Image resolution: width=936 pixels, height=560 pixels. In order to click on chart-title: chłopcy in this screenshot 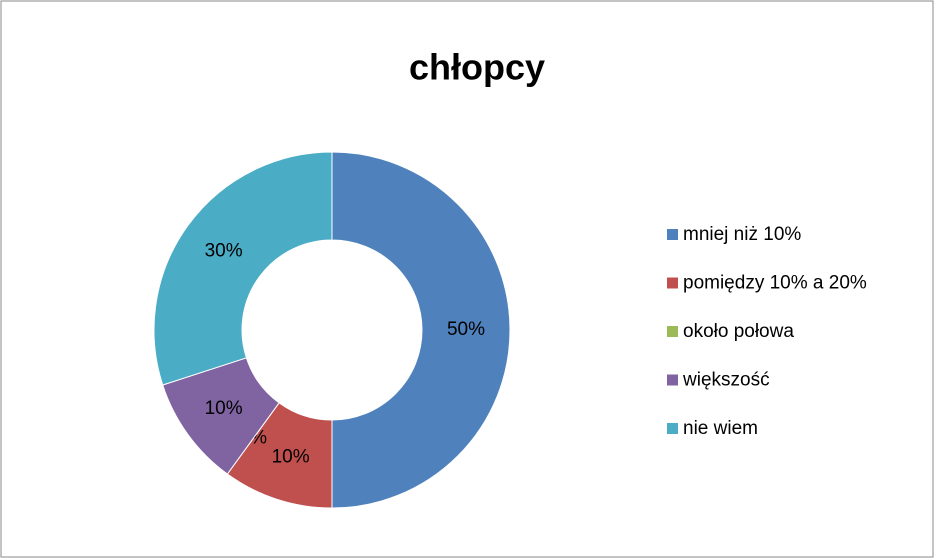, I will do `click(477, 67)`.